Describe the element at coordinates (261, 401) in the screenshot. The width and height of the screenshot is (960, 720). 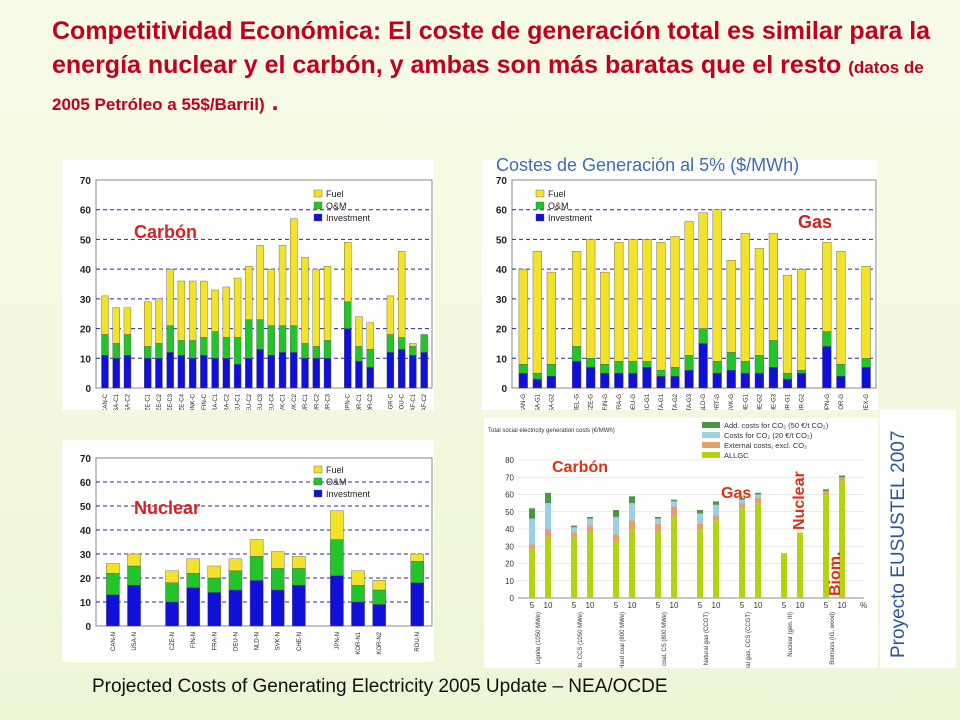
I see `x-tick-label: DEU-C3` at that location.